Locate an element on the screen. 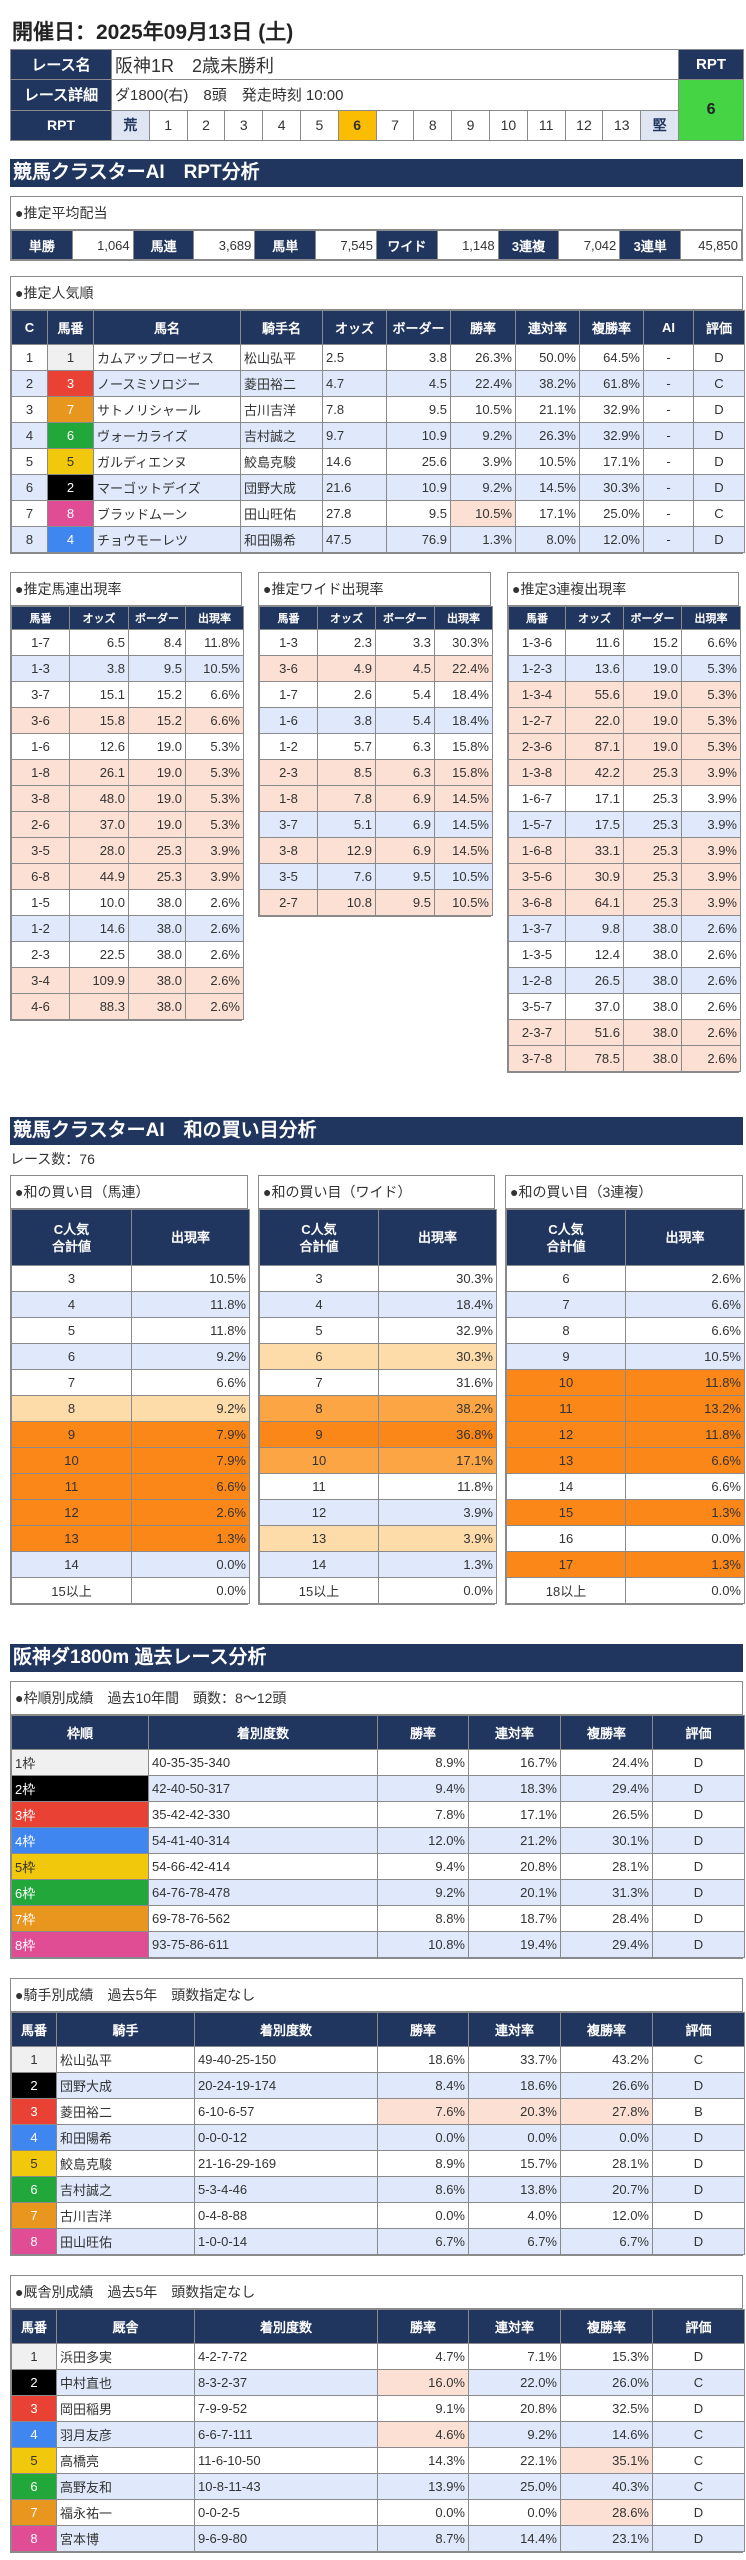 Image resolution: width=746 pixels, height=2560 pixels. jockey-row: 3 菱田裕二 6-10-6-57 7.6% 20.3% 27.8% B is located at coordinates (378, 2111).